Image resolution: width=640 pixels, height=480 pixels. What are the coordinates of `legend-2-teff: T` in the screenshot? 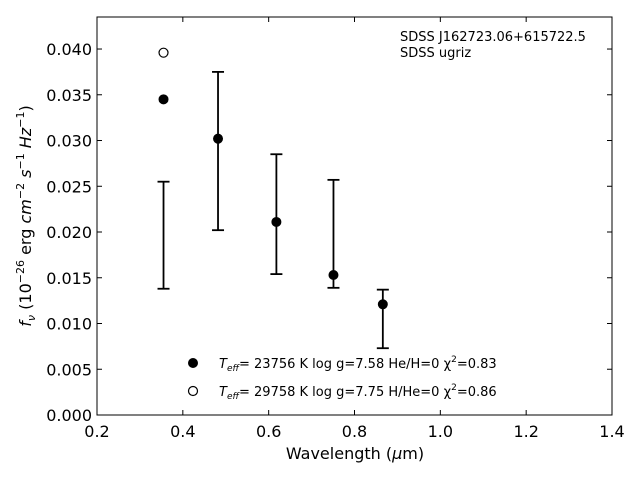 It's located at (223, 392).